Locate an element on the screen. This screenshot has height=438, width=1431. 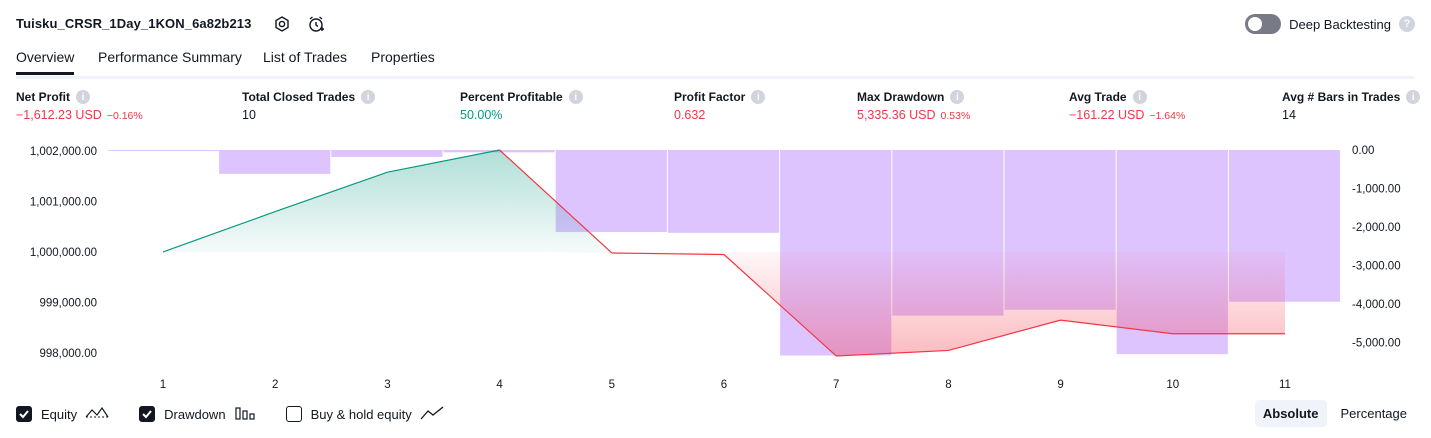
x-axis-tick-label: 2 is located at coordinates (275, 385).